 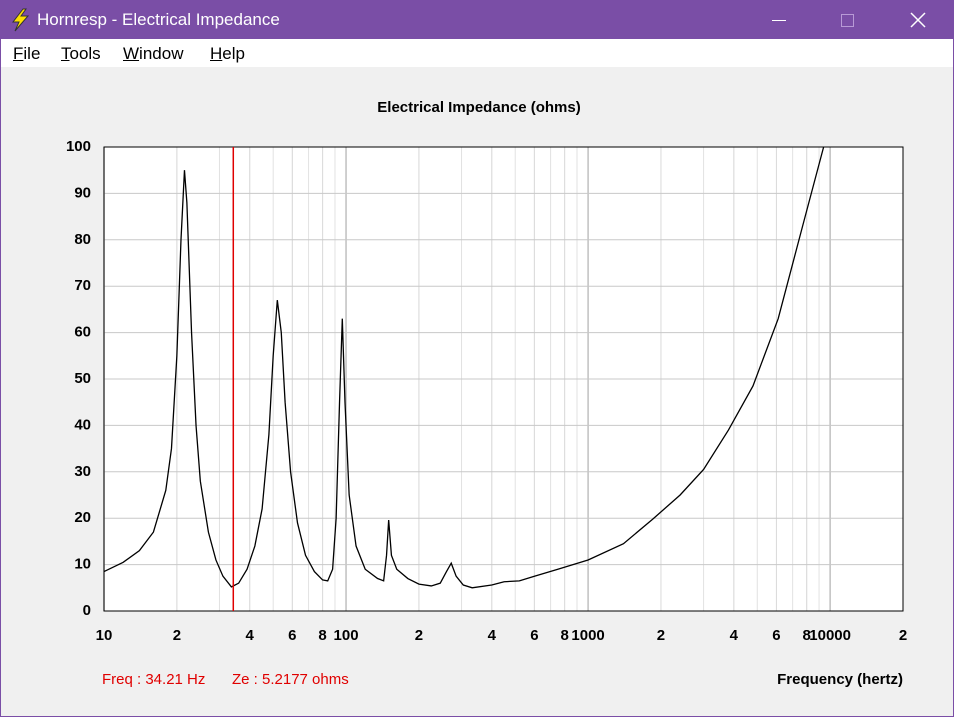 I want to click on x-tick-label: 10, so click(x=104, y=635).